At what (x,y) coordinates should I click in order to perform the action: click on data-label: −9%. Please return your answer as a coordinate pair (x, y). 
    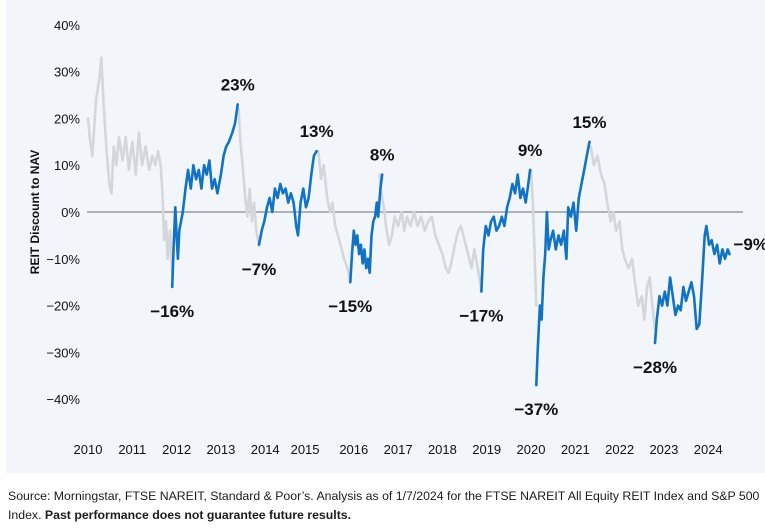
    Looking at the image, I should click on (749, 244).